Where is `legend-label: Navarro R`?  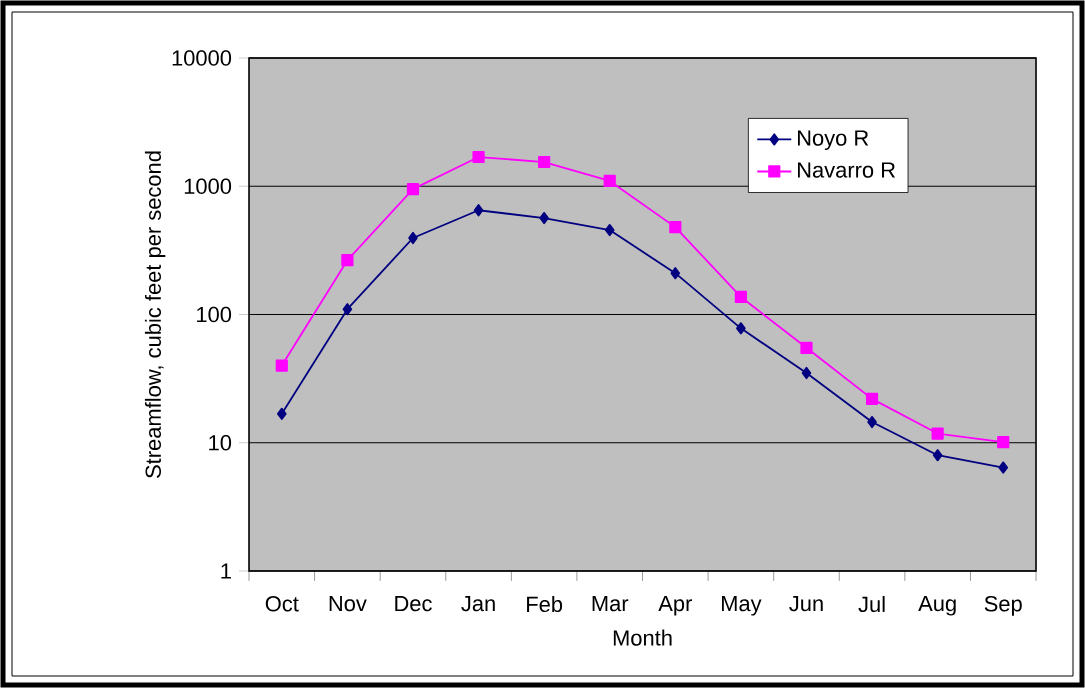
legend-label: Navarro R is located at coordinates (846, 170).